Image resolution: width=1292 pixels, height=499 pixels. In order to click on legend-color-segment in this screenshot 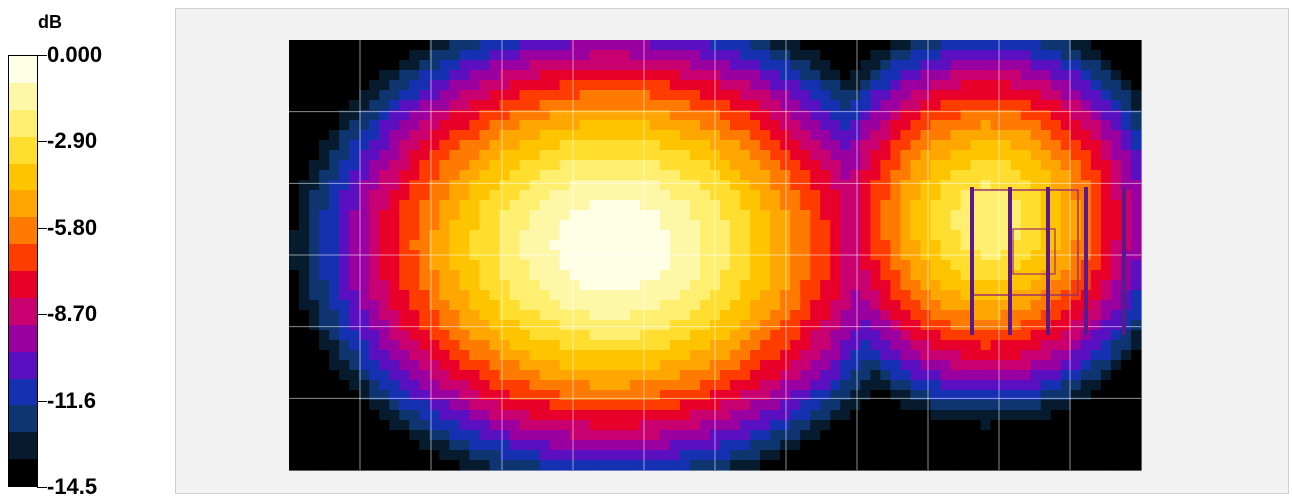, I will do `click(23, 446)`.